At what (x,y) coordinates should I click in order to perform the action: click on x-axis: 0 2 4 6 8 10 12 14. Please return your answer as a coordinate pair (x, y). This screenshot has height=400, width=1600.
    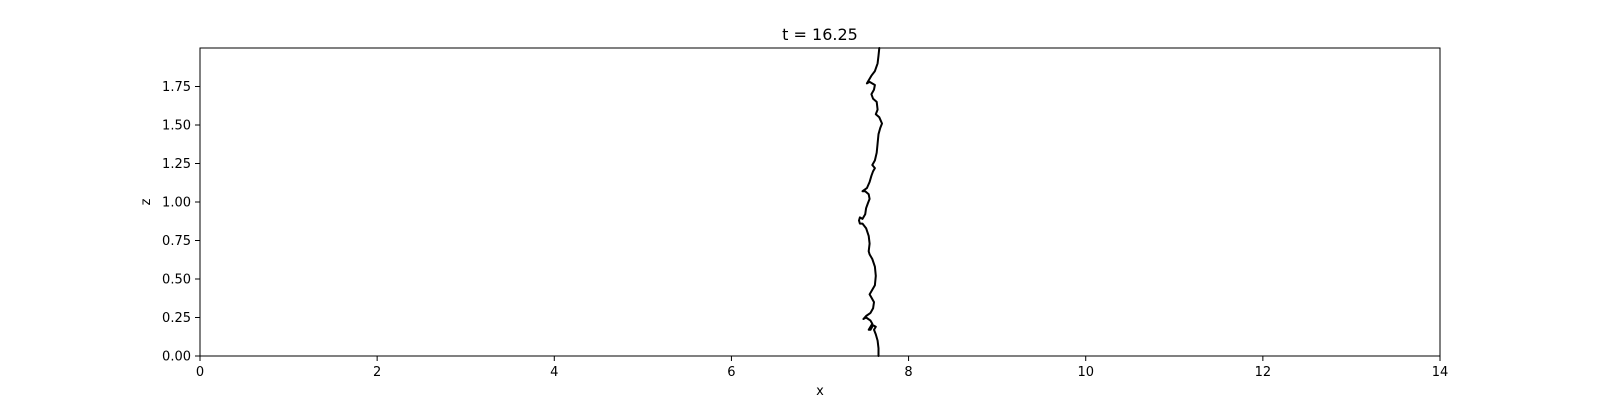
    Looking at the image, I should click on (822, 368).